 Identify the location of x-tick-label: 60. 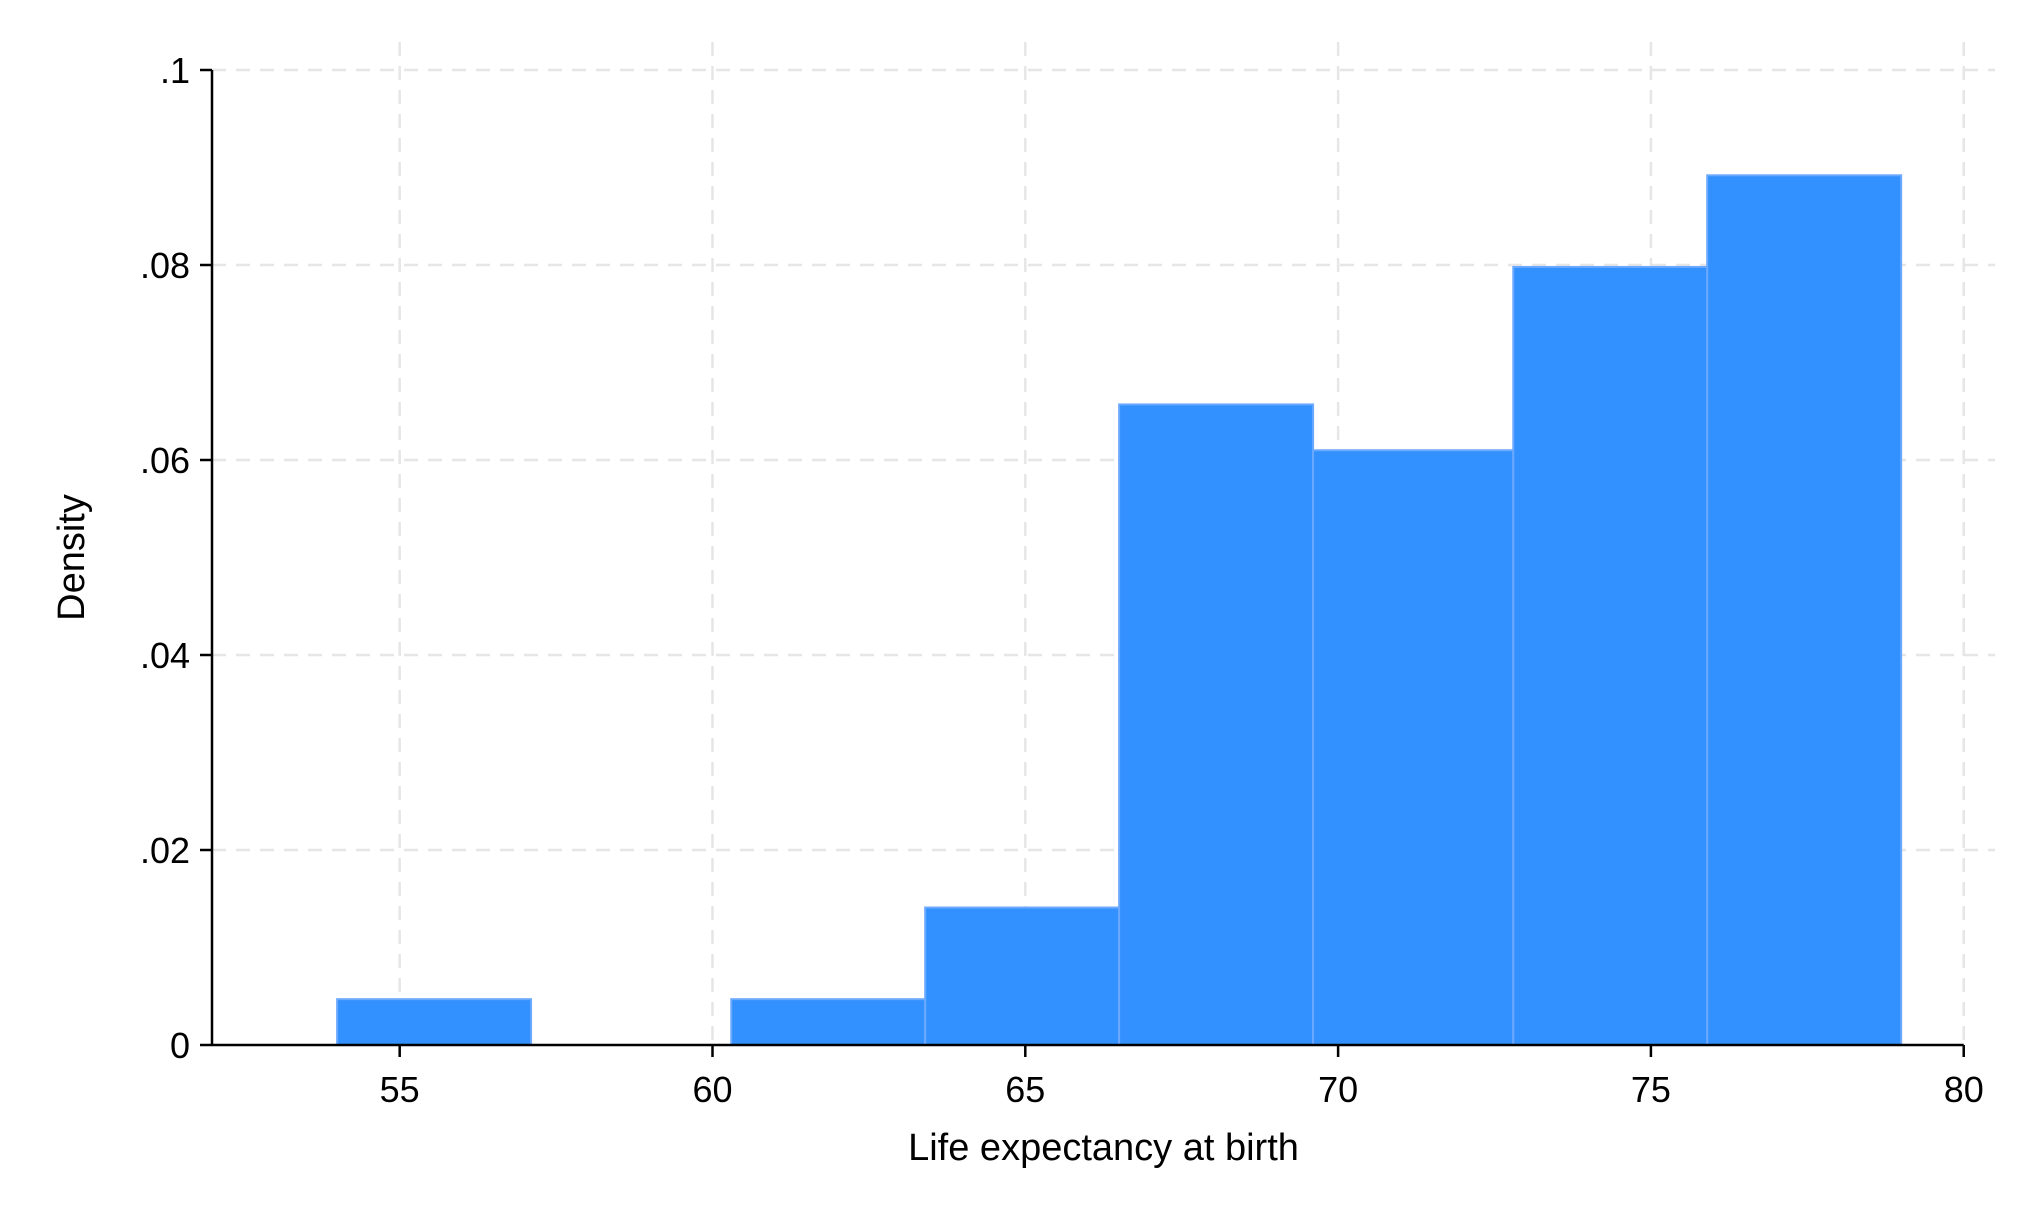
(712, 1089).